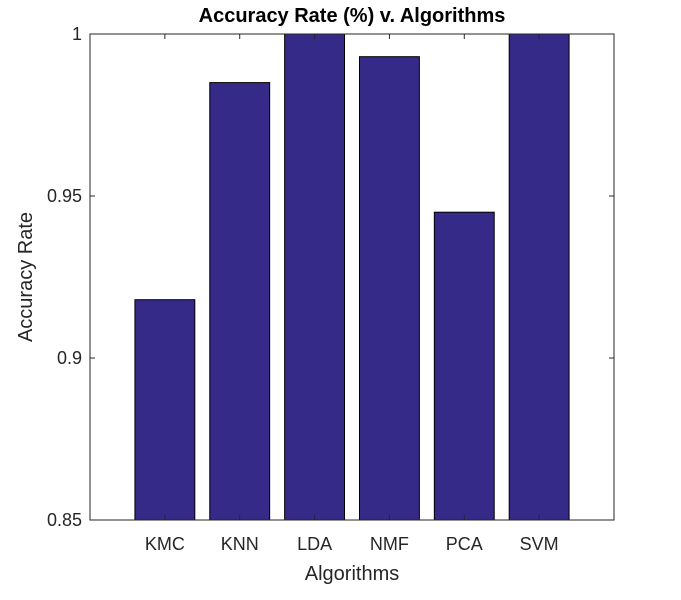 The width and height of the screenshot is (681, 600). I want to click on chart-title: Accuracy Rate (%) v. Algorithms, so click(352, 16).